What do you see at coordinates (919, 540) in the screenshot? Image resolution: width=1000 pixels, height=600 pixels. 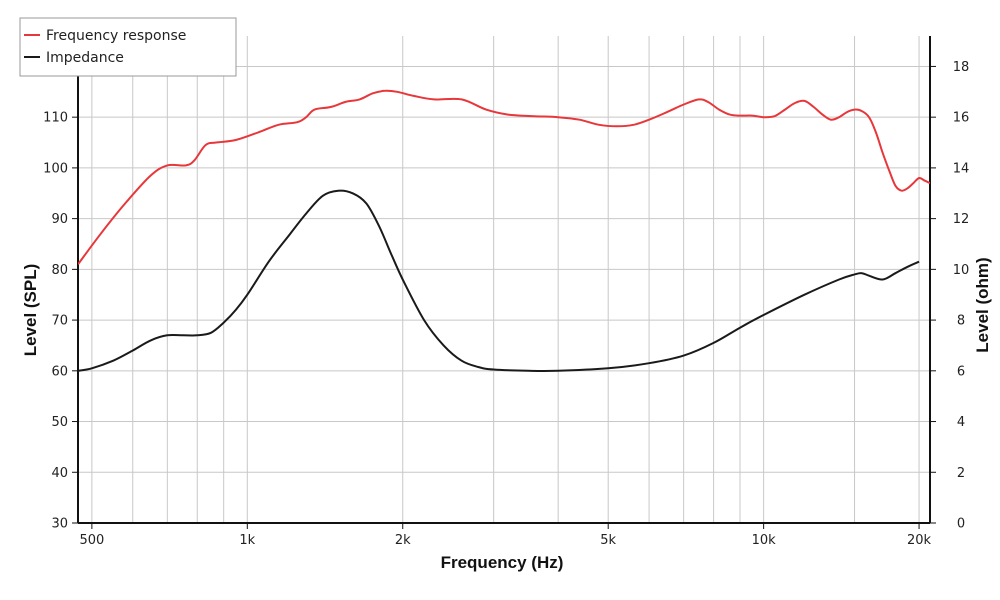 I see `x-tick-label: 20k` at bounding box center [919, 540].